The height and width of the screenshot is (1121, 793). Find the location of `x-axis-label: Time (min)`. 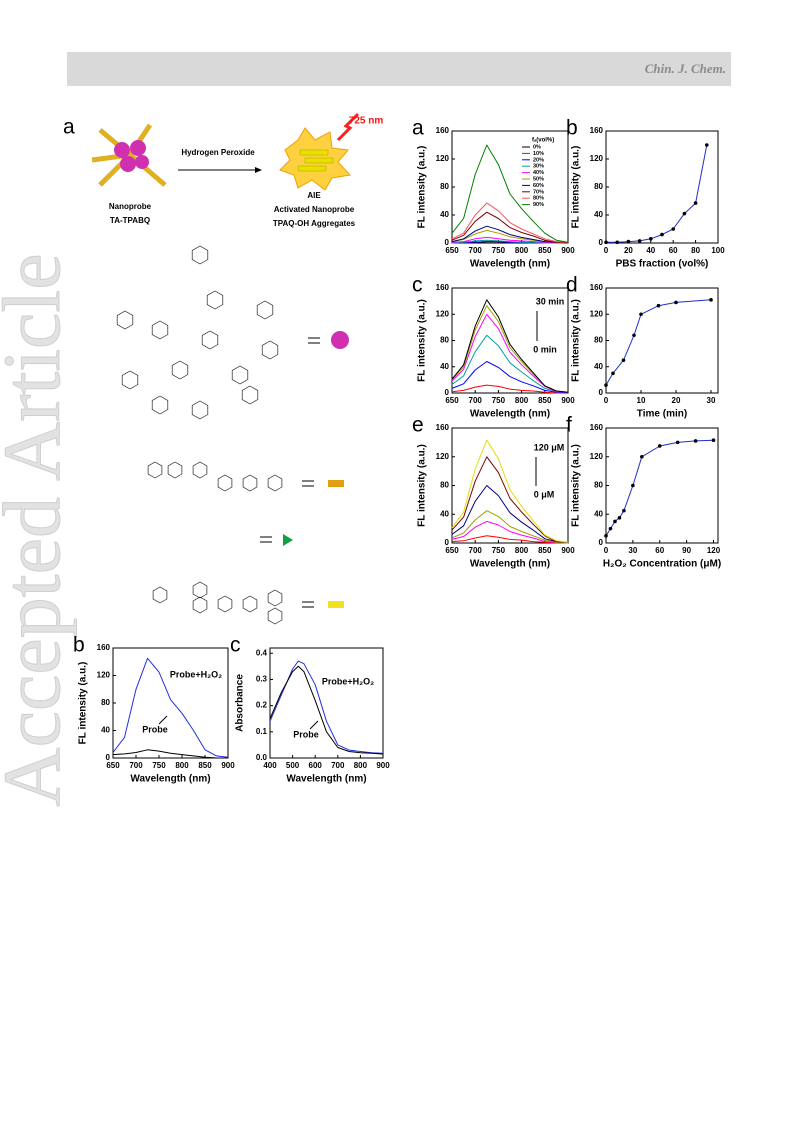

x-axis-label: Time (min) is located at coordinates (662, 414).